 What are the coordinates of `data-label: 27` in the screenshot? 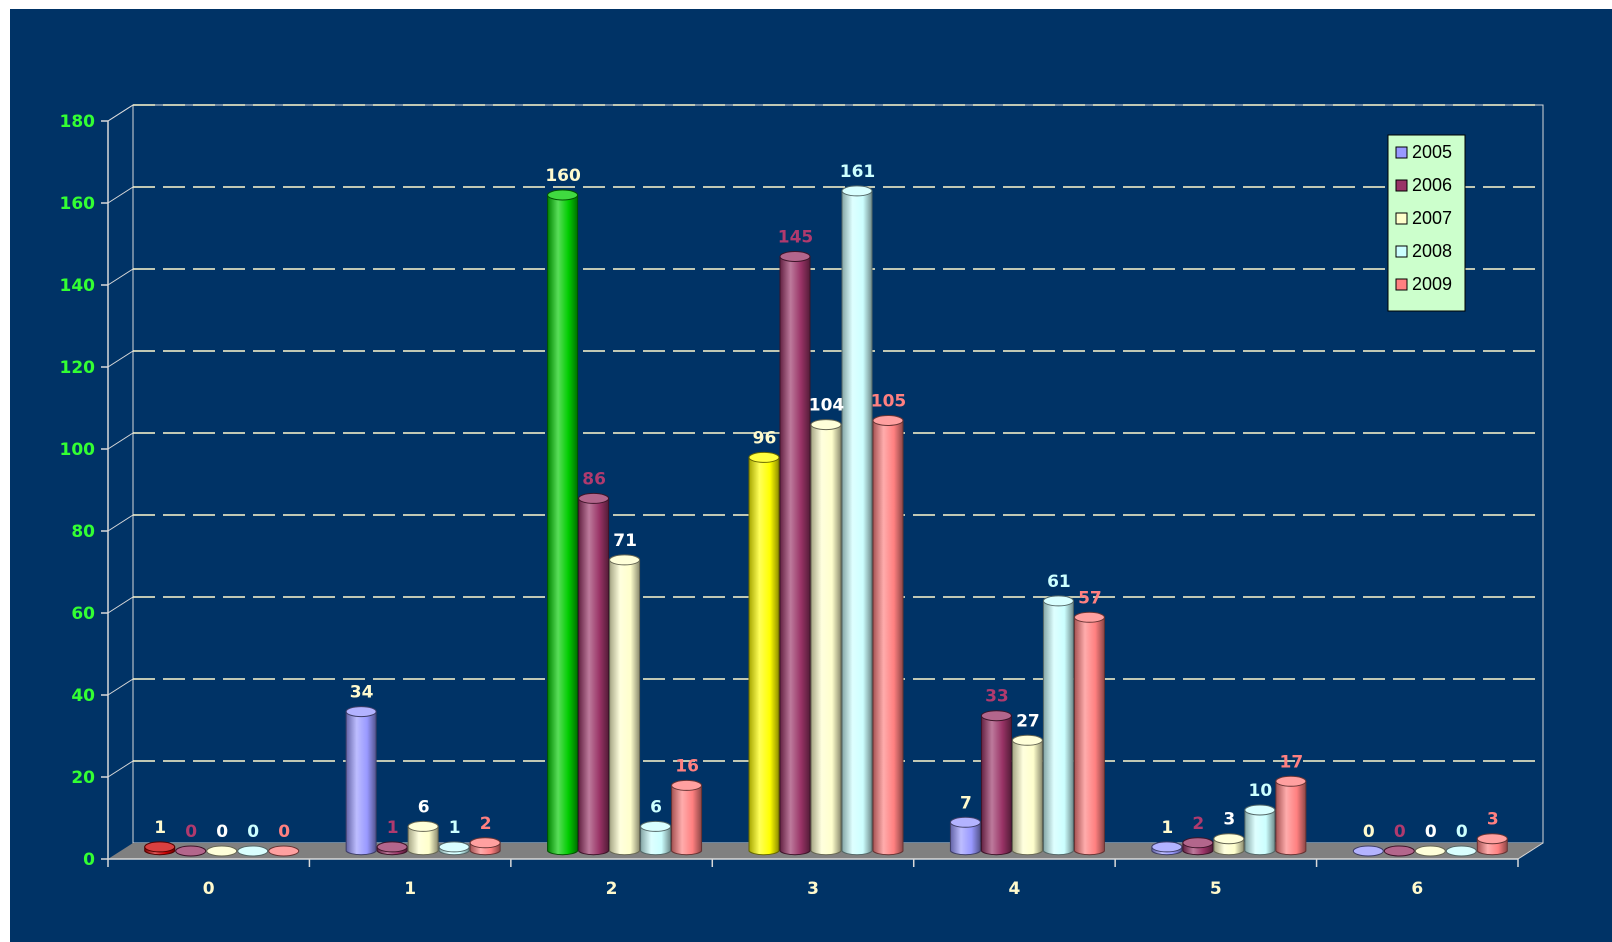 It's located at (1028, 721).